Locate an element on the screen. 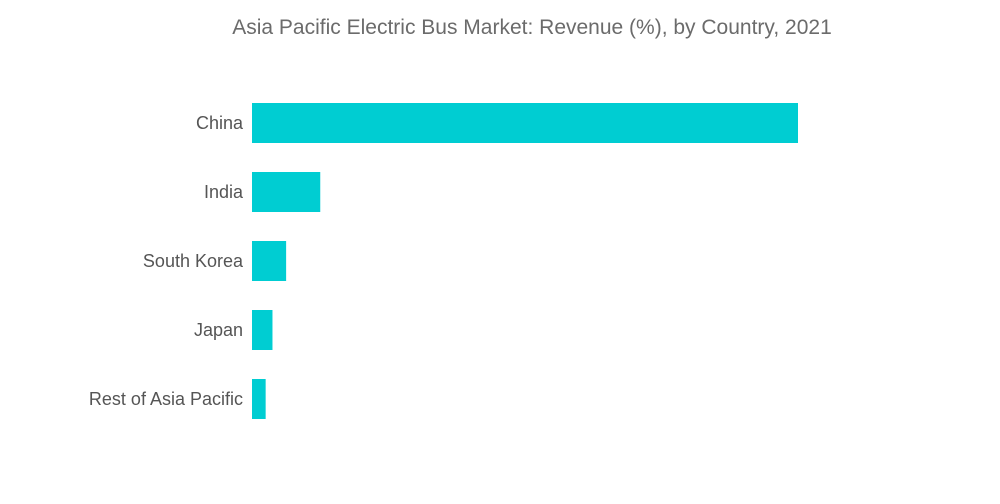  category-label-india: India is located at coordinates (224, 192).